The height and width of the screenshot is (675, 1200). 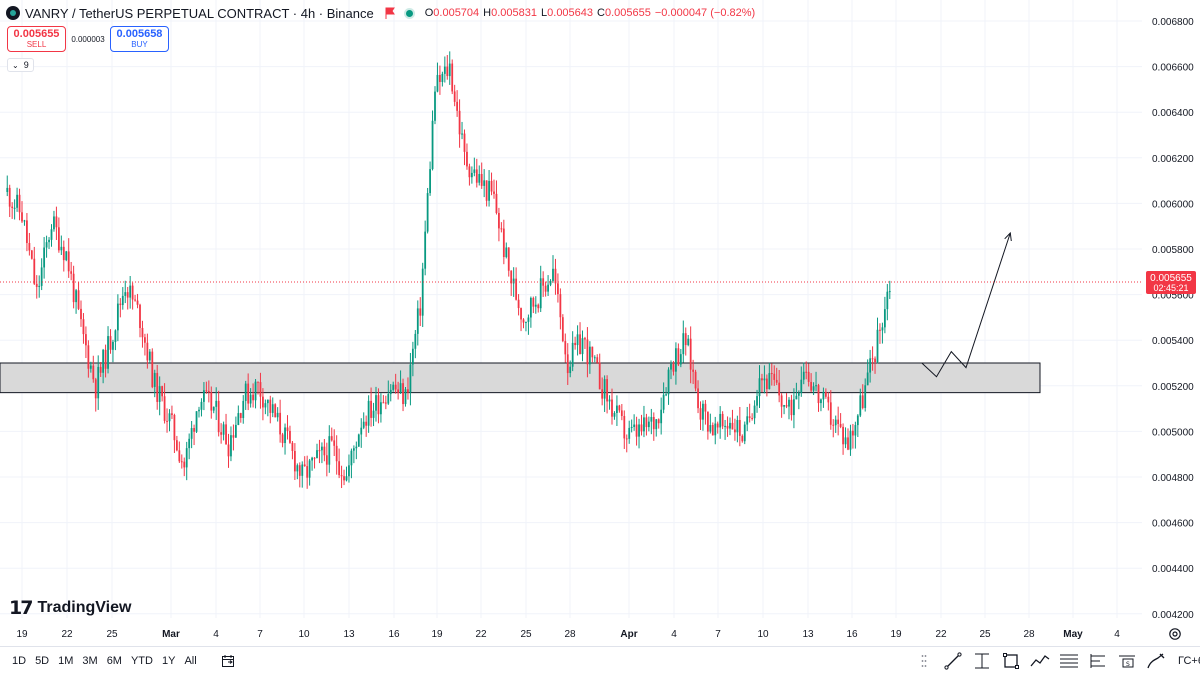 What do you see at coordinates (526, 634) in the screenshot?
I see `time-tick-label: 25` at bounding box center [526, 634].